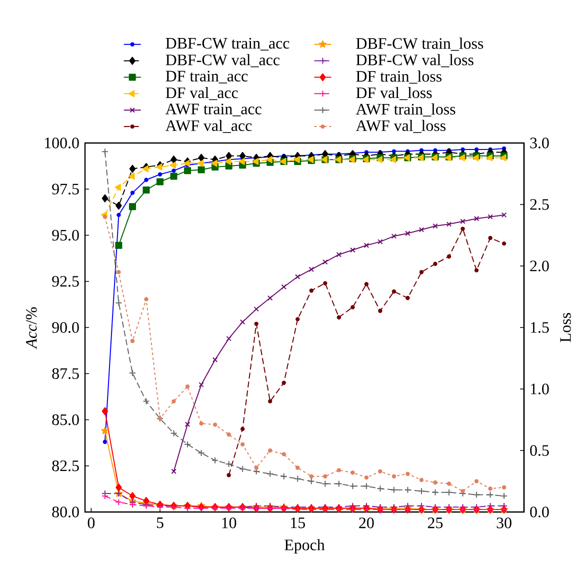  What do you see at coordinates (298, 523) in the screenshot?
I see `x-tick-label: 15` at bounding box center [298, 523].